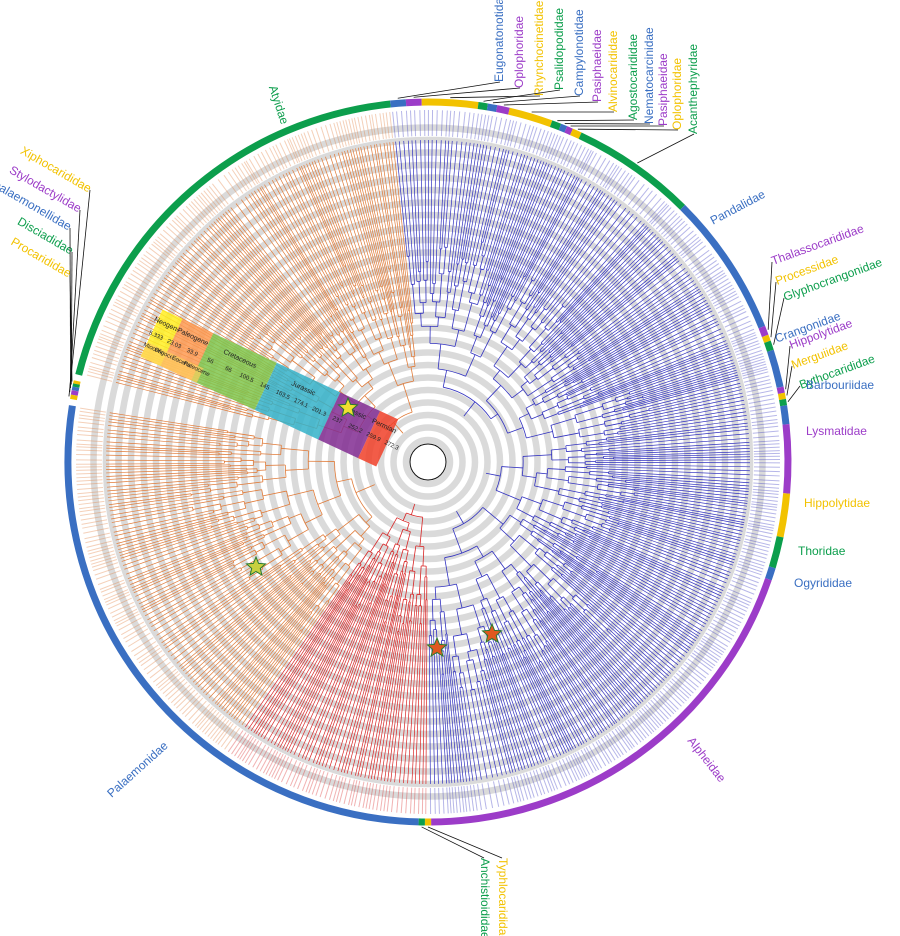 This screenshot has width=900, height=936. What do you see at coordinates (428, 462) in the screenshot?
I see `time-ring` at bounding box center [428, 462].